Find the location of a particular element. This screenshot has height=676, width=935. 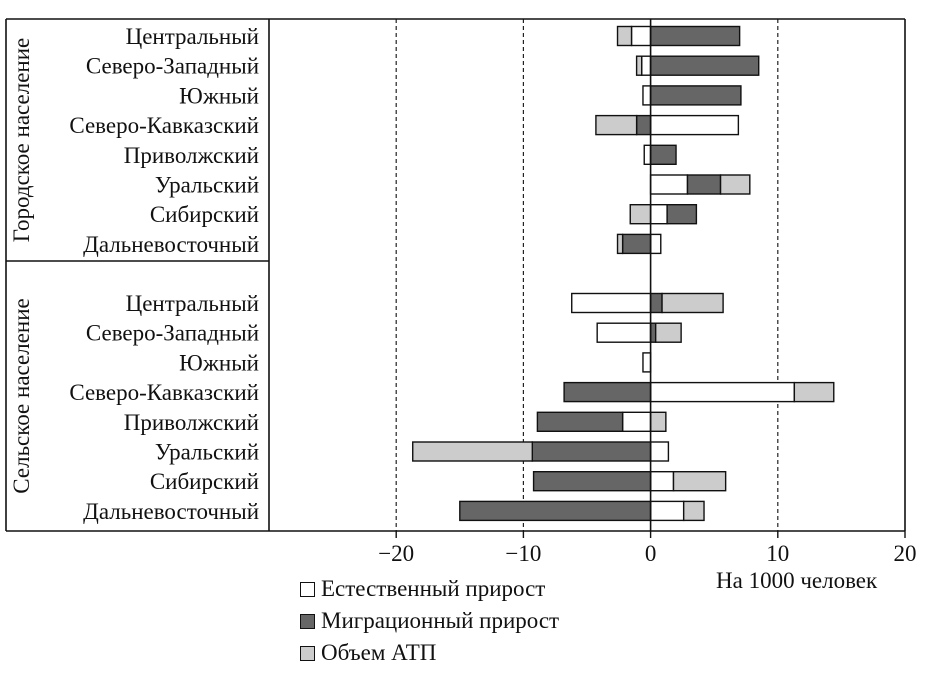

x-tick-label: −20 is located at coordinates (396, 553).